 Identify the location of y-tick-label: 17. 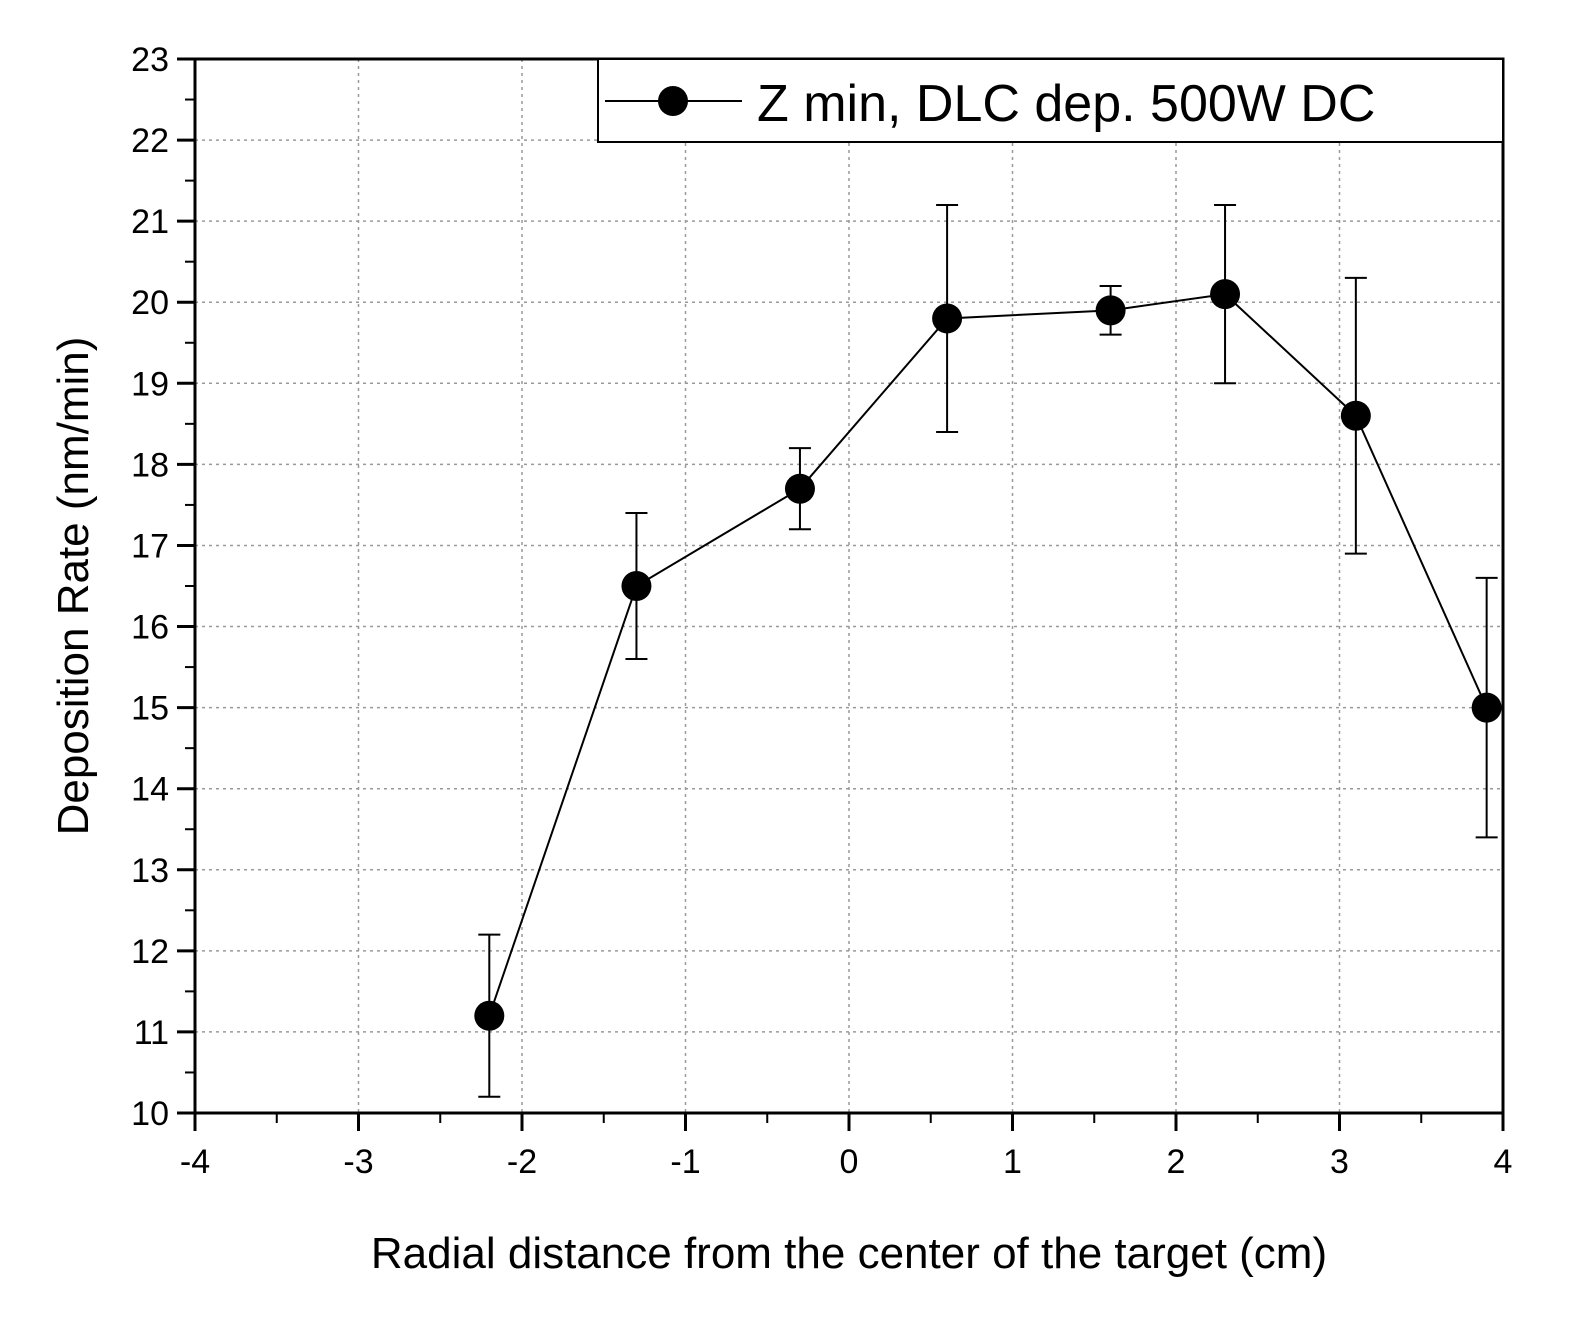
(150, 546).